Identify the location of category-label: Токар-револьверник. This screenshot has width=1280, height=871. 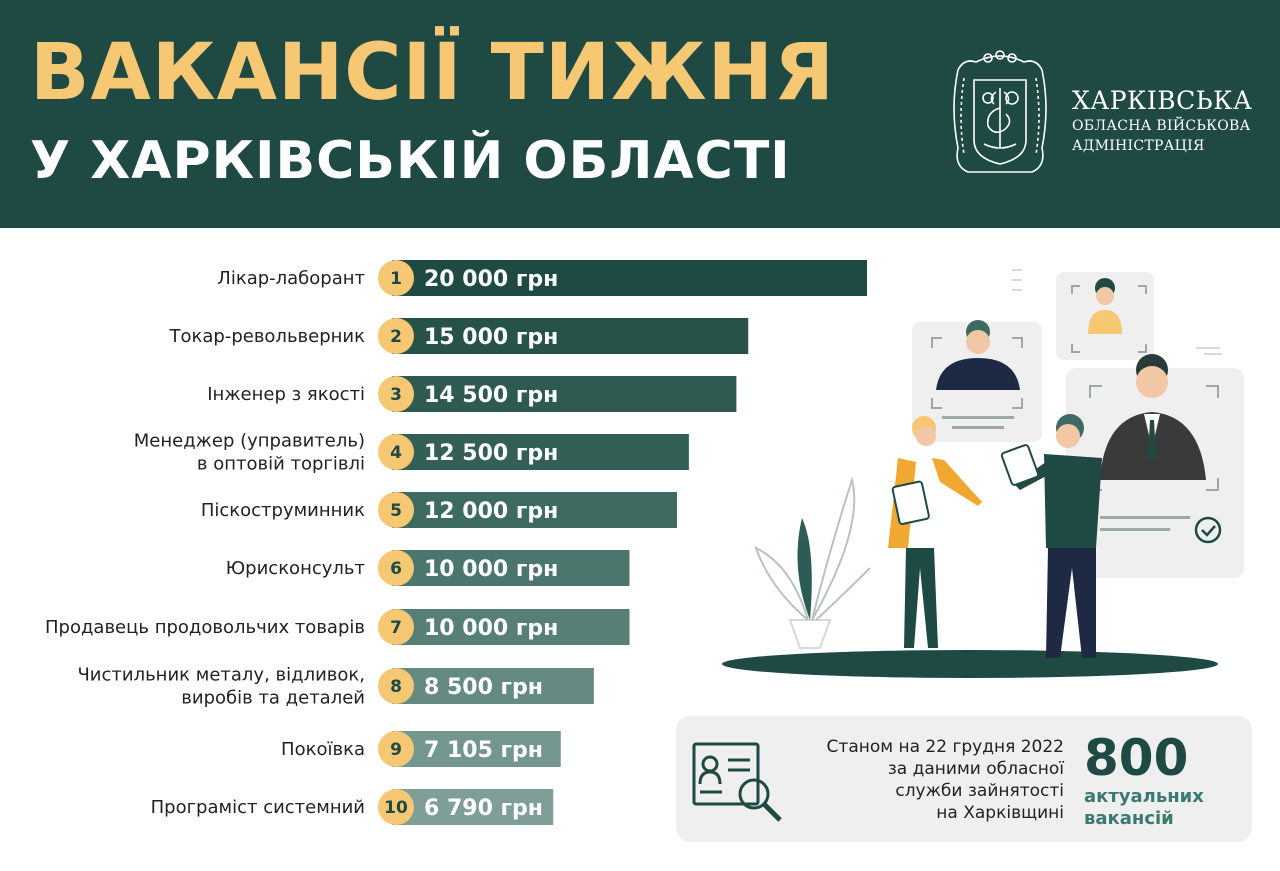
(266, 336).